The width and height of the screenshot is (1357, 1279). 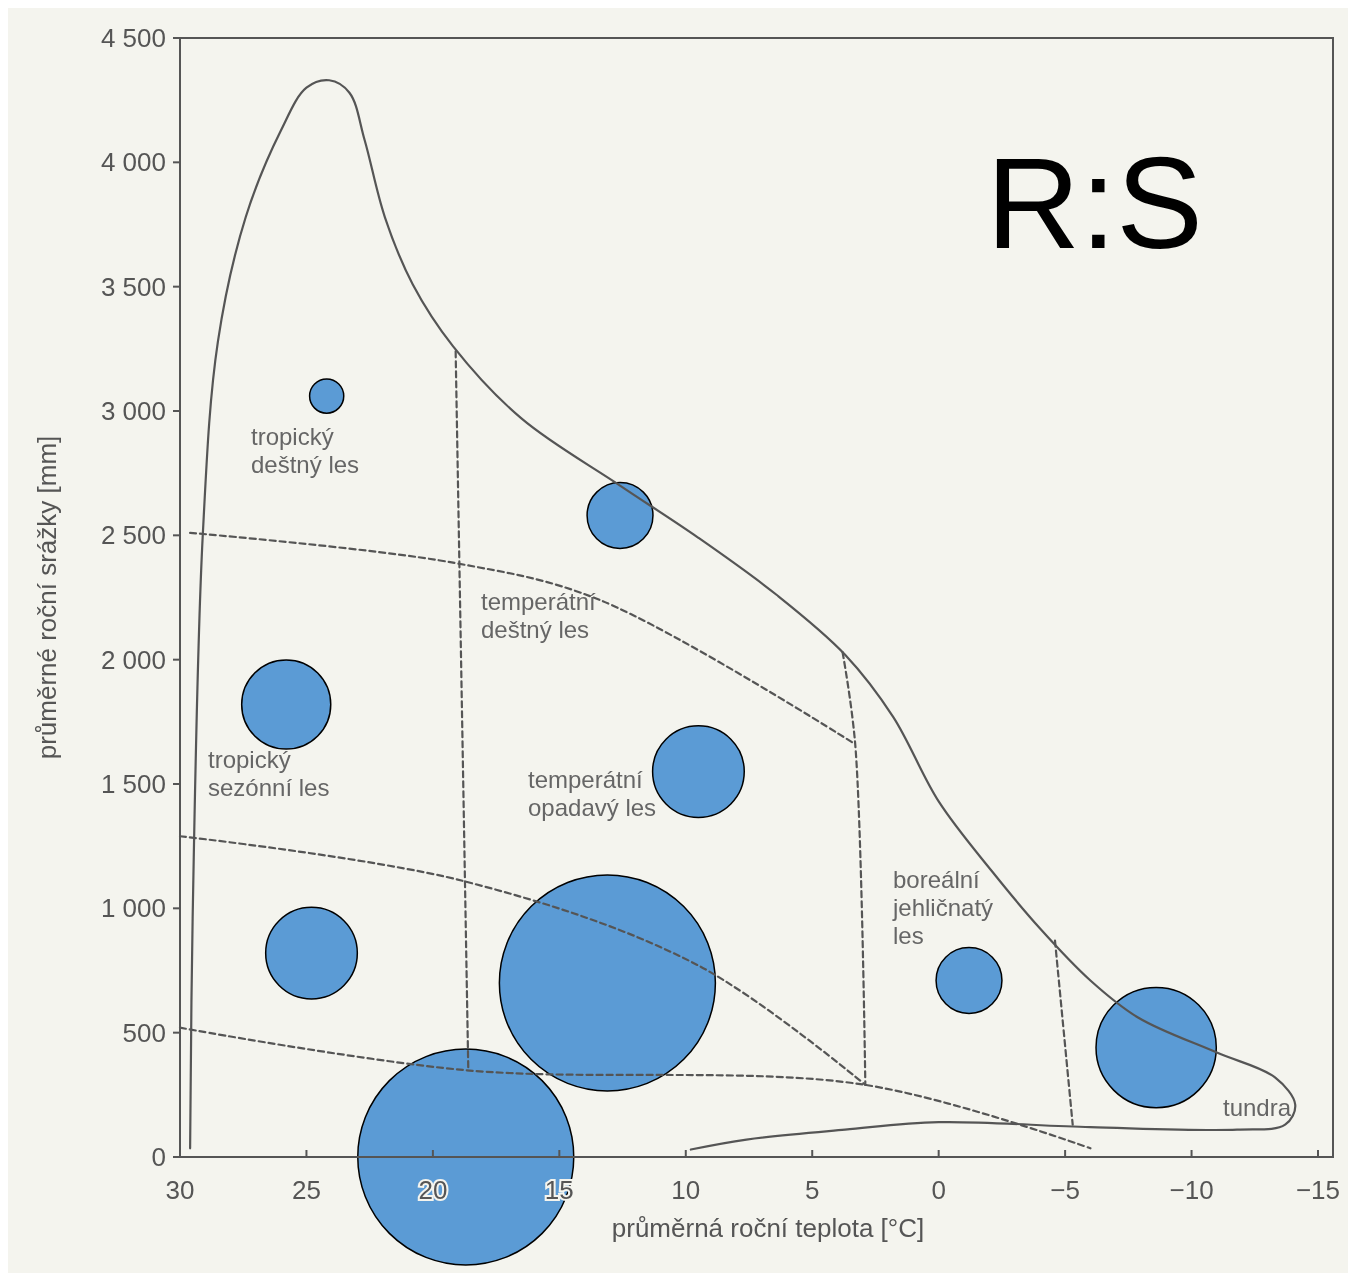 What do you see at coordinates (180, 1190) in the screenshot?
I see `x-tick-label: 30` at bounding box center [180, 1190].